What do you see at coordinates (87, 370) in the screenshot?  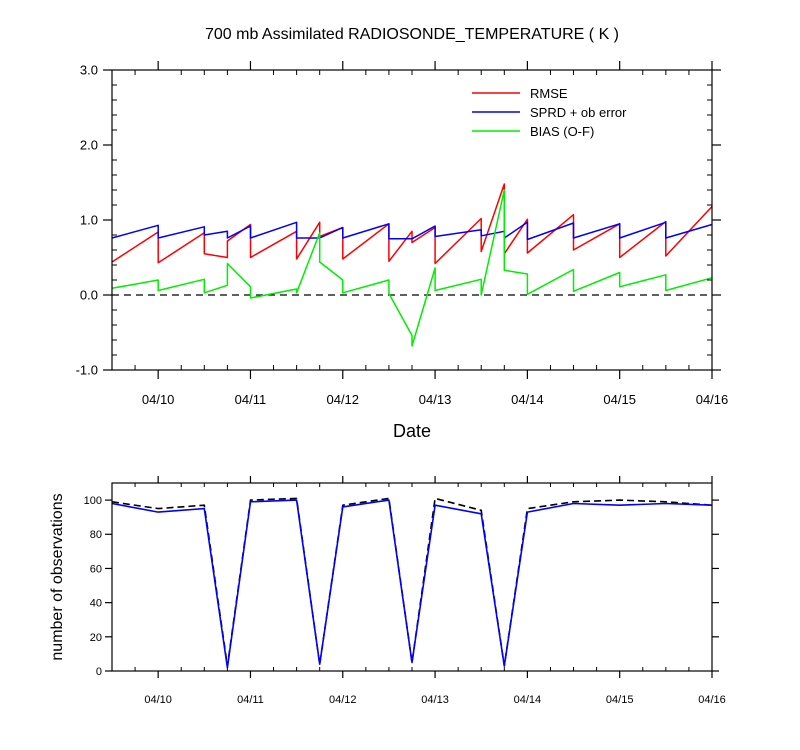 I see `metrics-y-tick-label: -1.0` at bounding box center [87, 370].